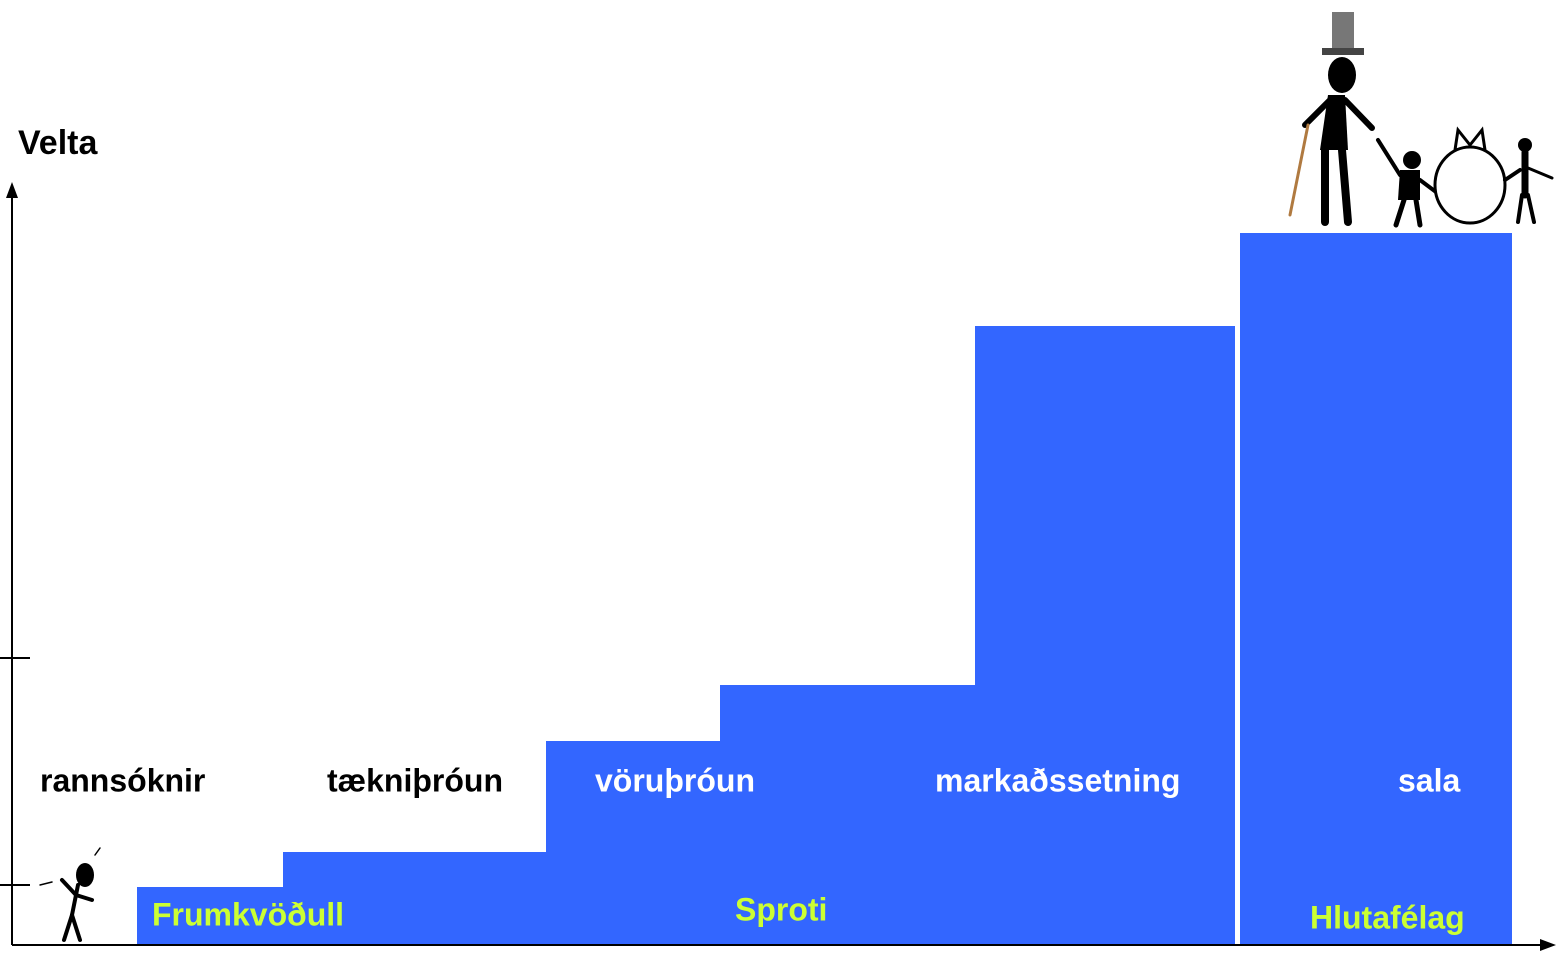  What do you see at coordinates (675, 780) in the screenshot?
I see `stage-label: vöruþróun` at bounding box center [675, 780].